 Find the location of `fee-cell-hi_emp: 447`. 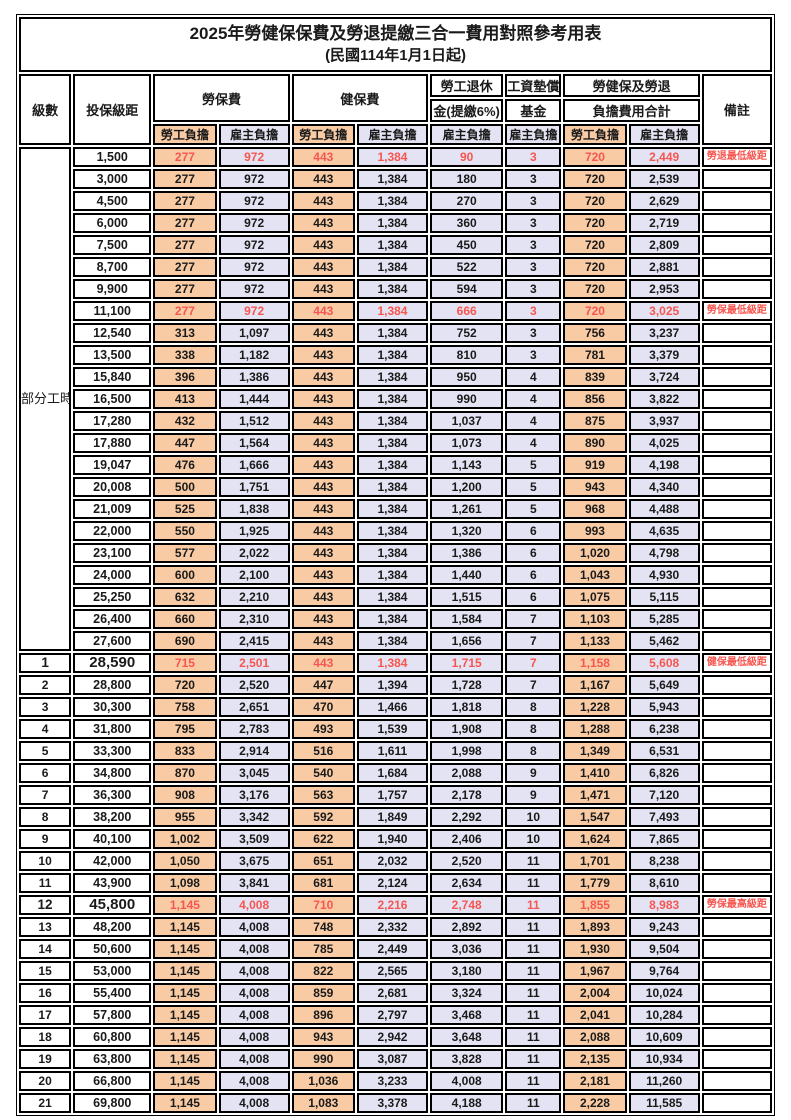

fee-cell-hi_emp: 447 is located at coordinates (323, 685).